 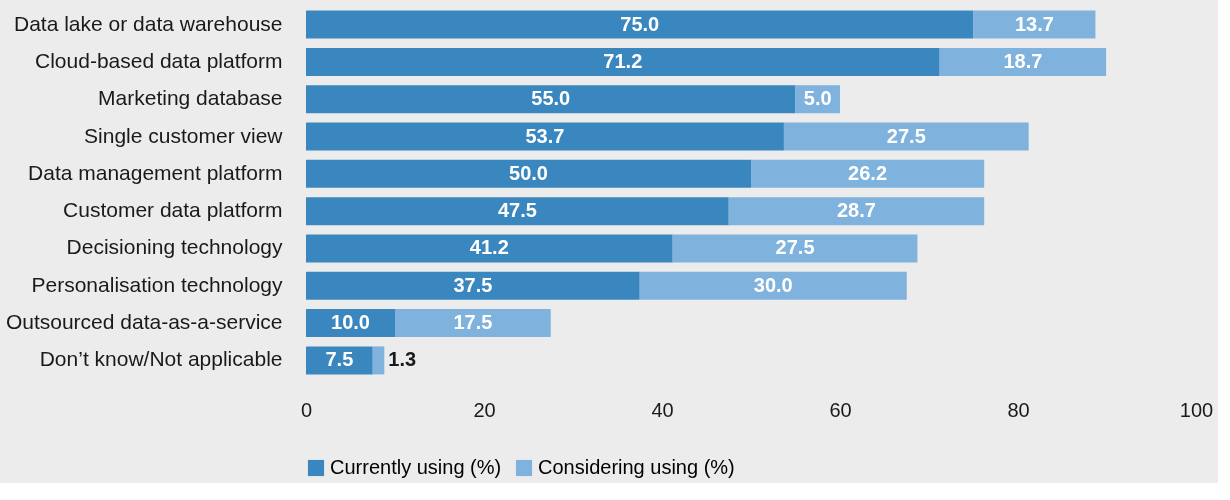 I want to click on data-label: 17.5, so click(x=473, y=322).